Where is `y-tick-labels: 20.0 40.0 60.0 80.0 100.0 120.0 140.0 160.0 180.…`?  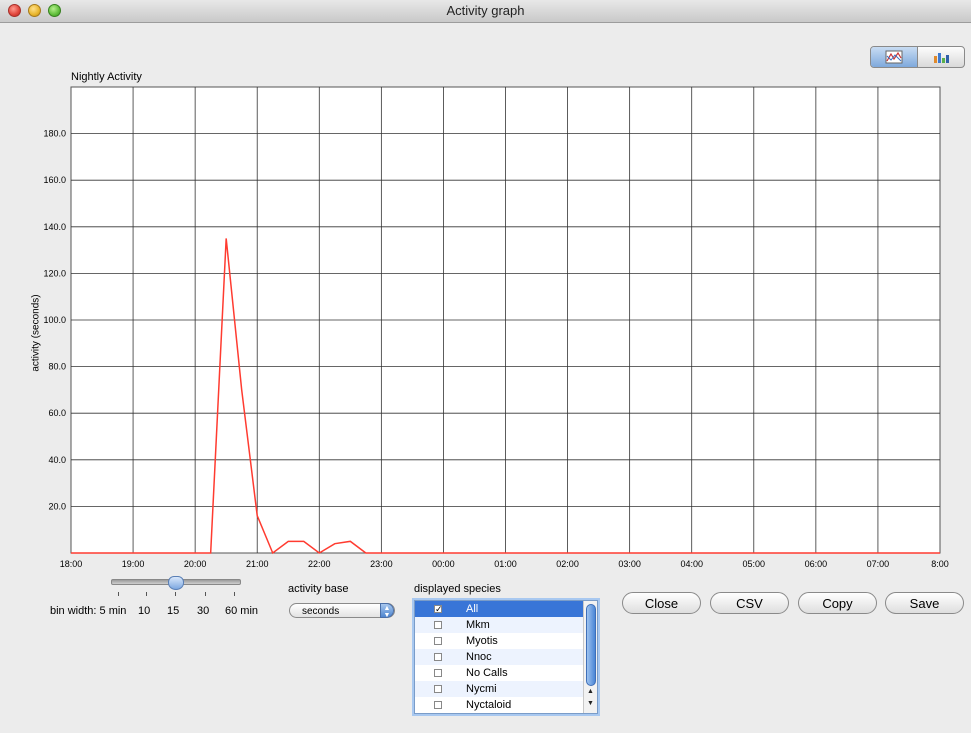 y-tick-labels: 20.0 40.0 60.0 80.0 100.0 120.0 140.0 160.0 180.… is located at coordinates (54, 320).